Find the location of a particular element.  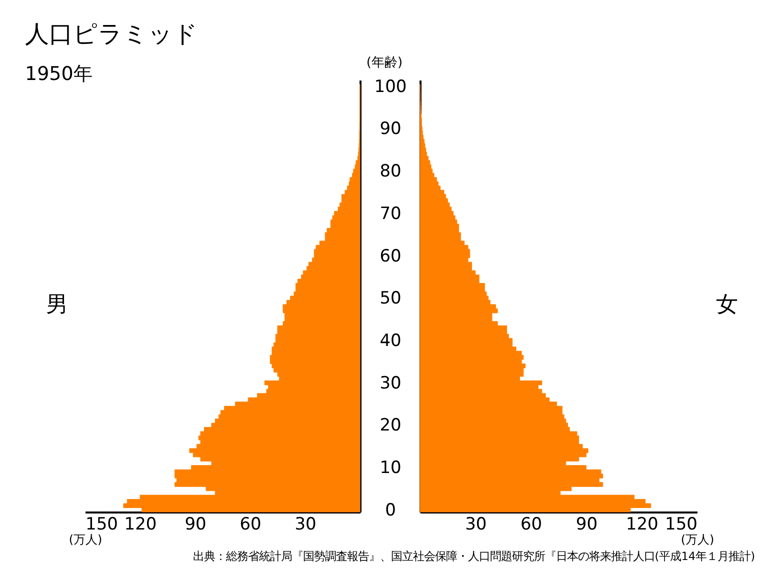

source-note: 出典：総務省統計局『国勢調査報告』、国立社会保障・人口問題研究所『日本の将来推計人口(平成14年１月推計) is located at coordinates (473, 556).